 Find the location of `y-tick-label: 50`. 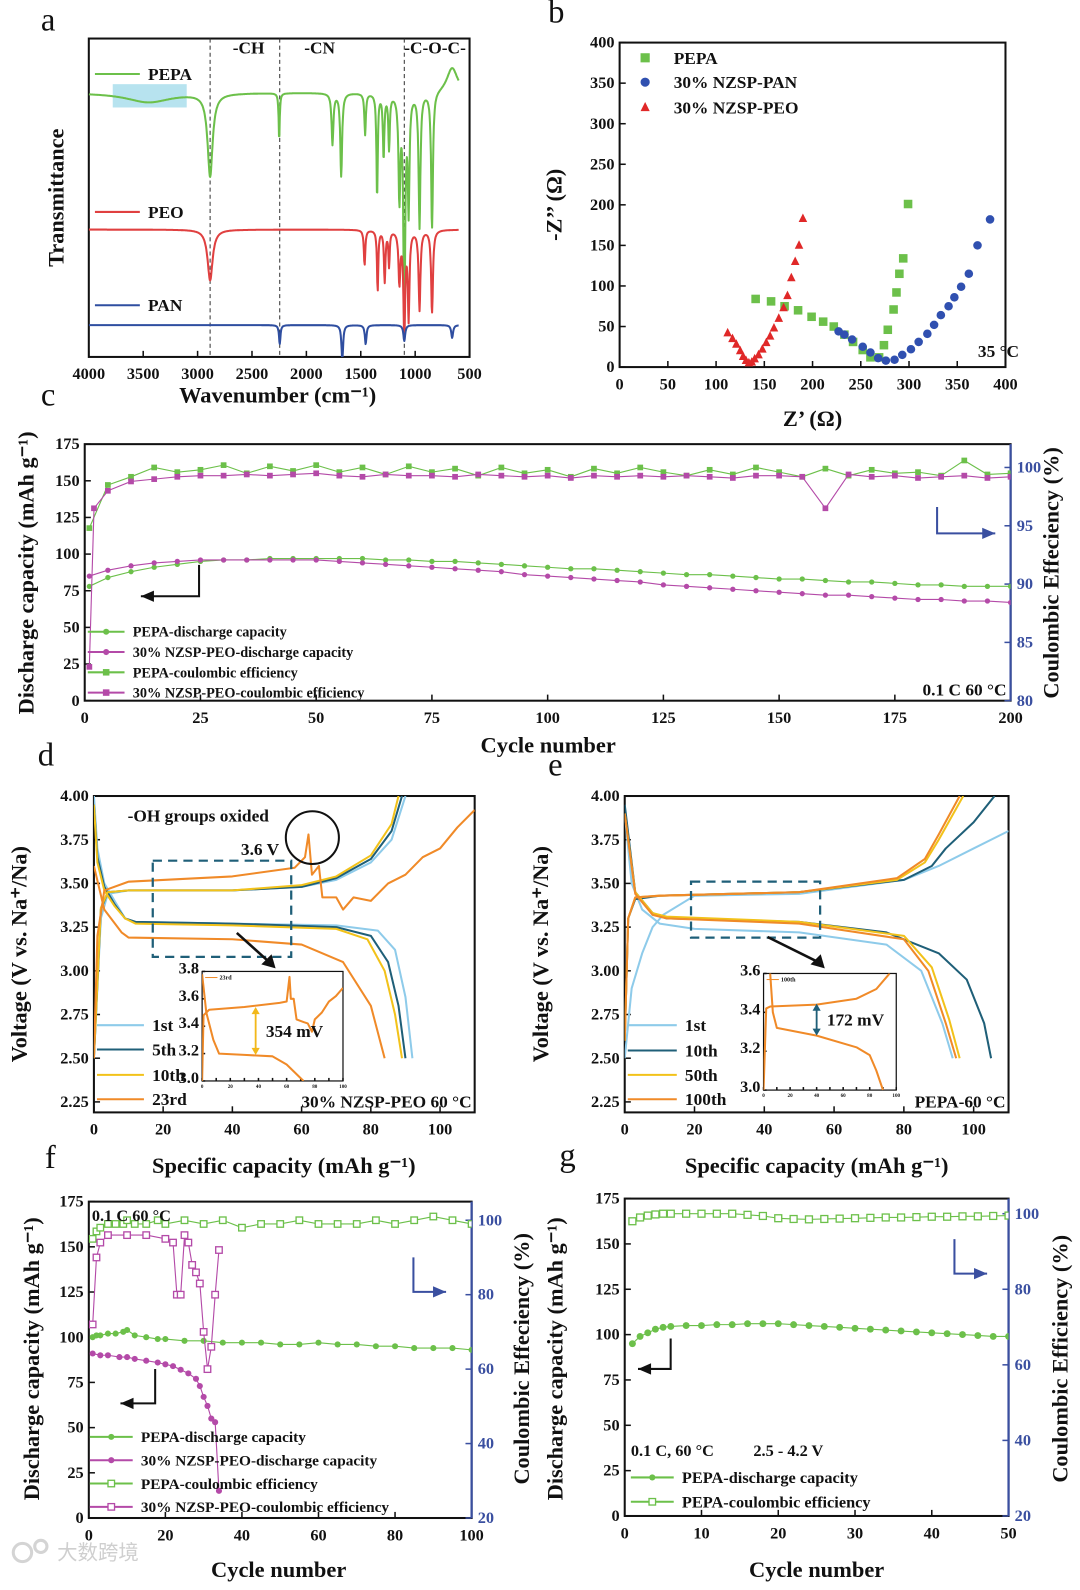

y-tick-label: 50 is located at coordinates (606, 327).